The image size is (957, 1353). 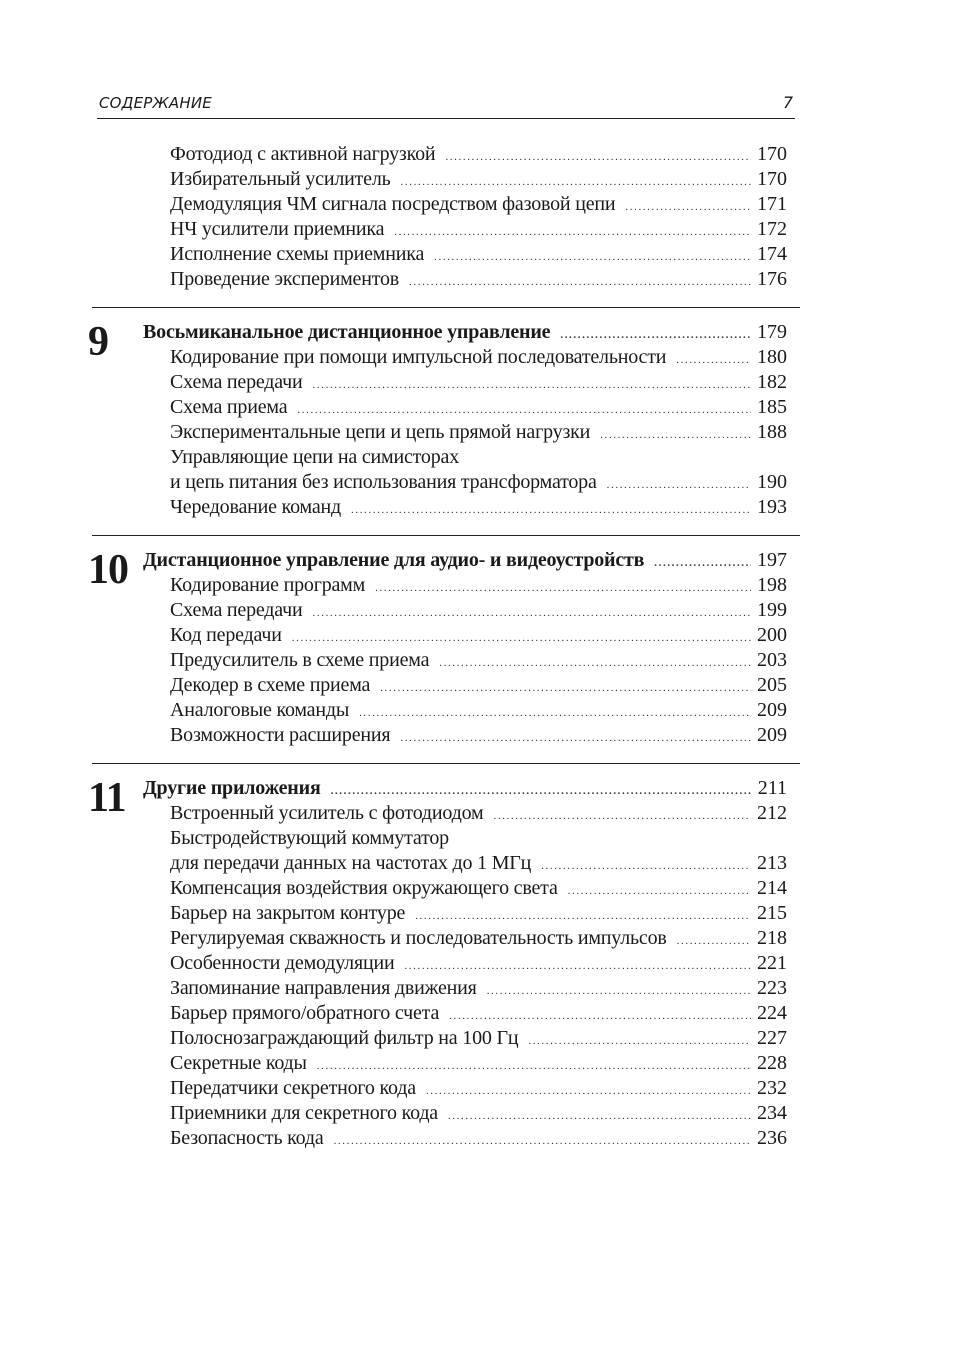 I want to click on chapter-number: 10, so click(x=108, y=570).